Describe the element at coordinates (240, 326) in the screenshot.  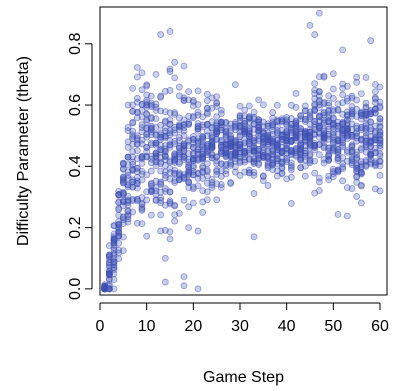
I see `x-tick-label: 30` at that location.